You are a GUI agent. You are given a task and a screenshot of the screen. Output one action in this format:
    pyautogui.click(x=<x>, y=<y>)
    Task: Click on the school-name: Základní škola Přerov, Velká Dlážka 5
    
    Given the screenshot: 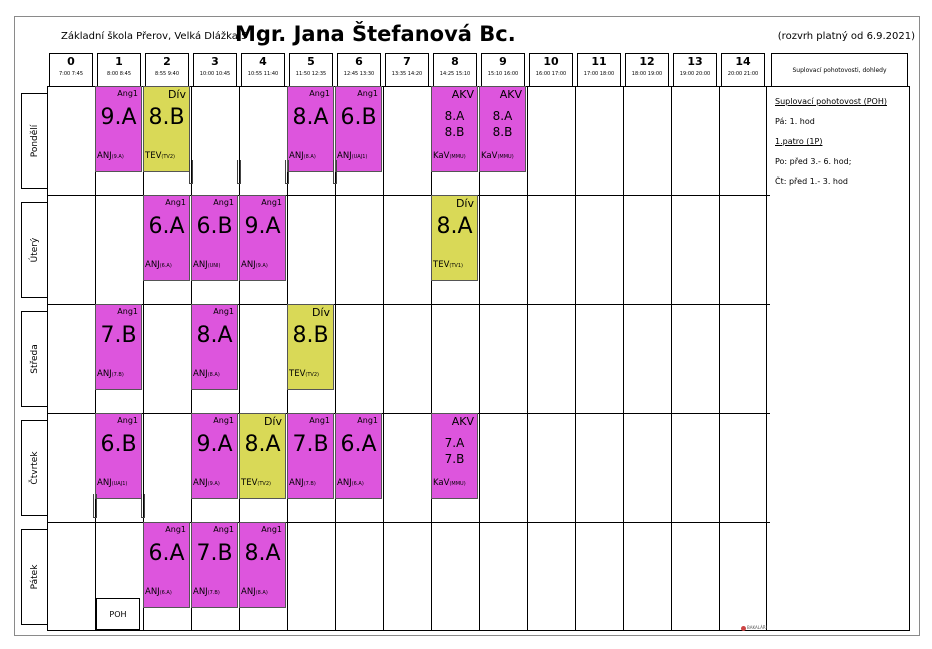 What is the action you would take?
    pyautogui.click(x=154, y=36)
    